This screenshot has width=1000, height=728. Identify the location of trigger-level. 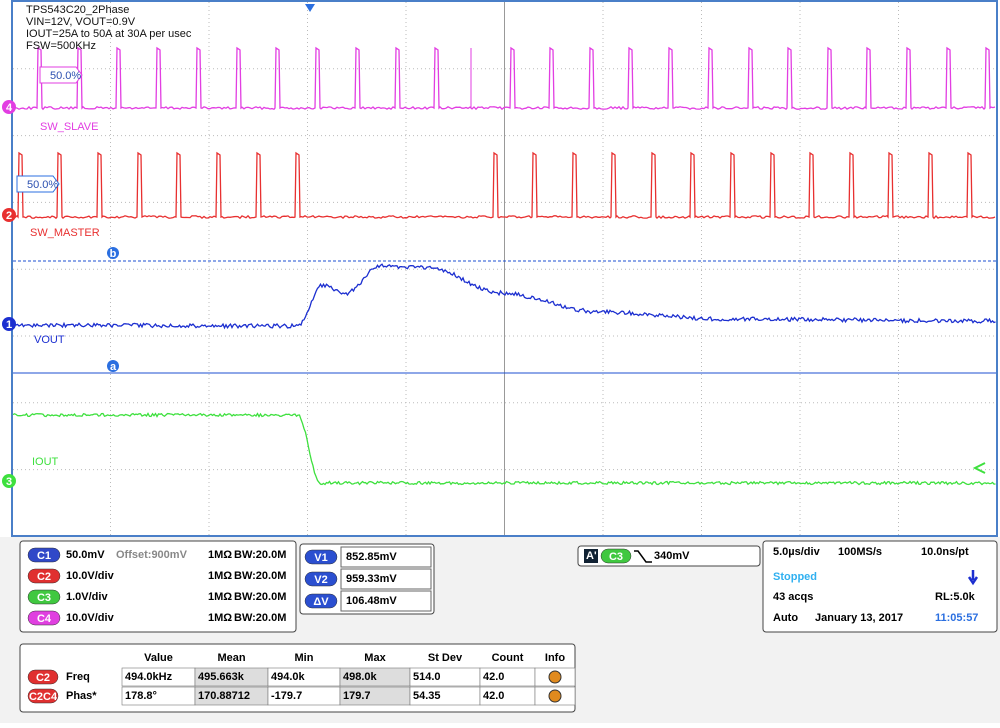
(979, 468).